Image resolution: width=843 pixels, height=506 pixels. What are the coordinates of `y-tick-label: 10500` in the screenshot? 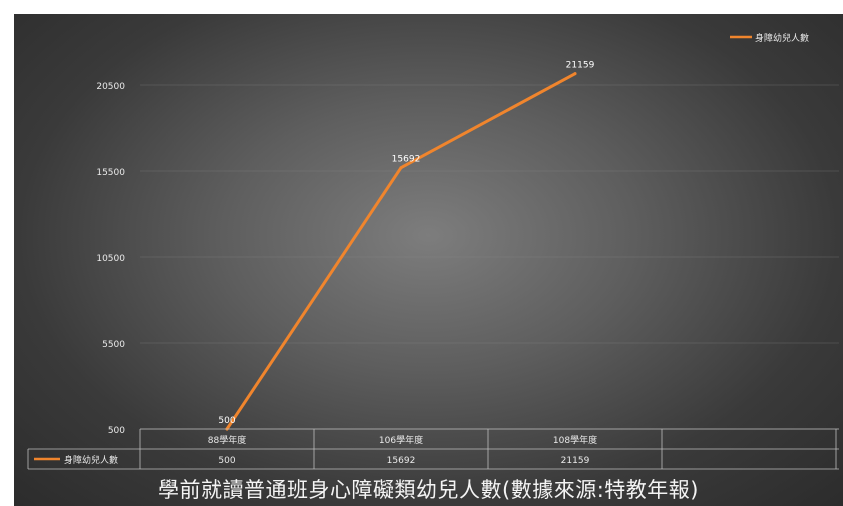 It's located at (110, 259).